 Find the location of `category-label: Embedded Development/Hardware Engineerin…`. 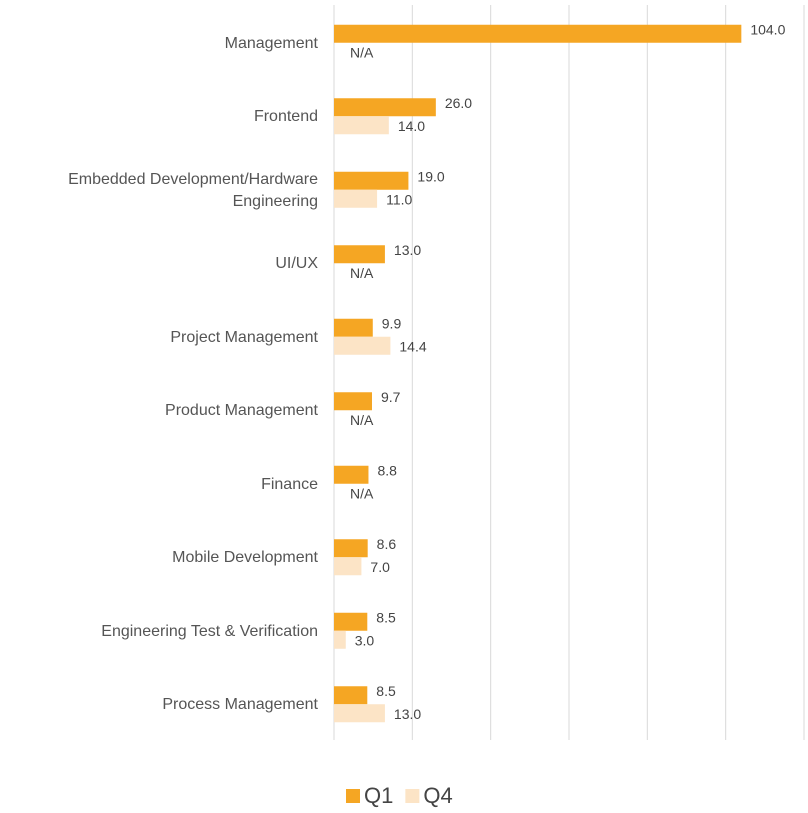

category-label: Embedded Development/Hardware Engineerin… is located at coordinates (193, 190).